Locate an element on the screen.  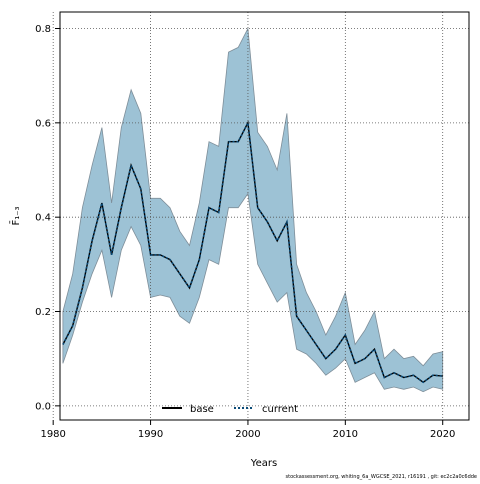
y-tick-label-0_2: 0.2 is located at coordinates (43, 312).